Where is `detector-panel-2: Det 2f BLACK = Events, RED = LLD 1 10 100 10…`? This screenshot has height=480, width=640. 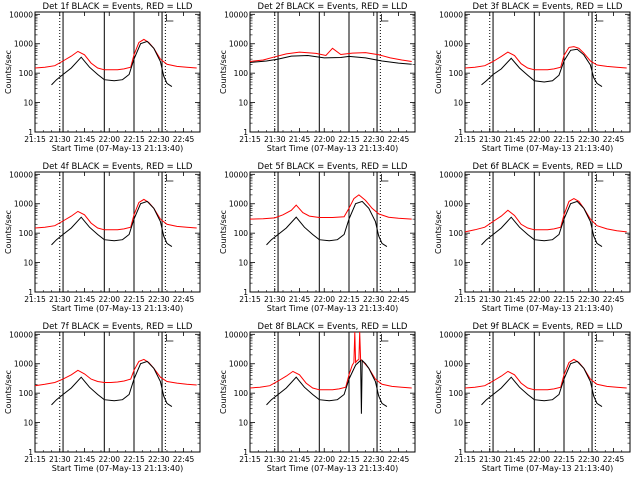 detector-panel-2: Det 2f BLACK = Events, RED = LLD 1 10 100 10… is located at coordinates (317, 77).